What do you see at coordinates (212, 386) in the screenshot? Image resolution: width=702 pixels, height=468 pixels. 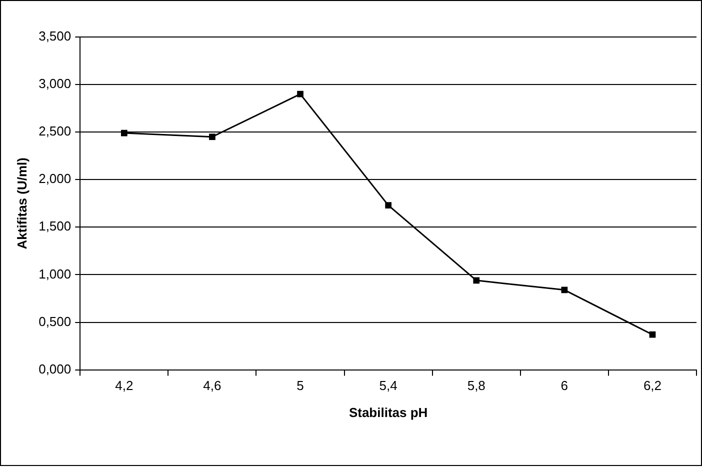 I see `x-tick-label: 4,6` at bounding box center [212, 386].